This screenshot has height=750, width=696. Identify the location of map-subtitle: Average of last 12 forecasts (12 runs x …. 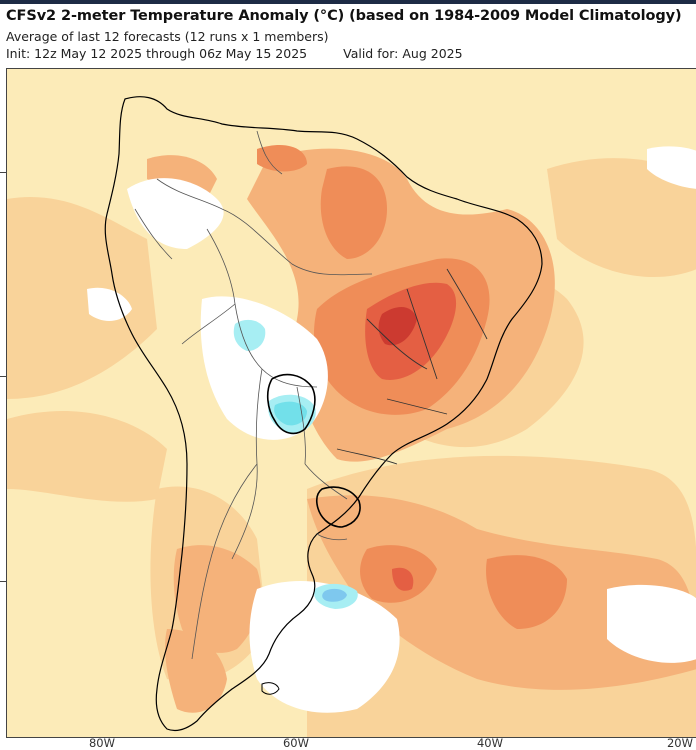
(167, 36).